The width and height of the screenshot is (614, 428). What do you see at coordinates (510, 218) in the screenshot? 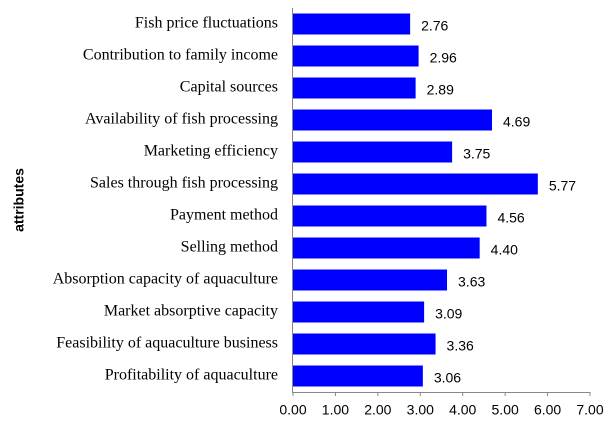
I see `value-label: 4.56` at bounding box center [510, 218].